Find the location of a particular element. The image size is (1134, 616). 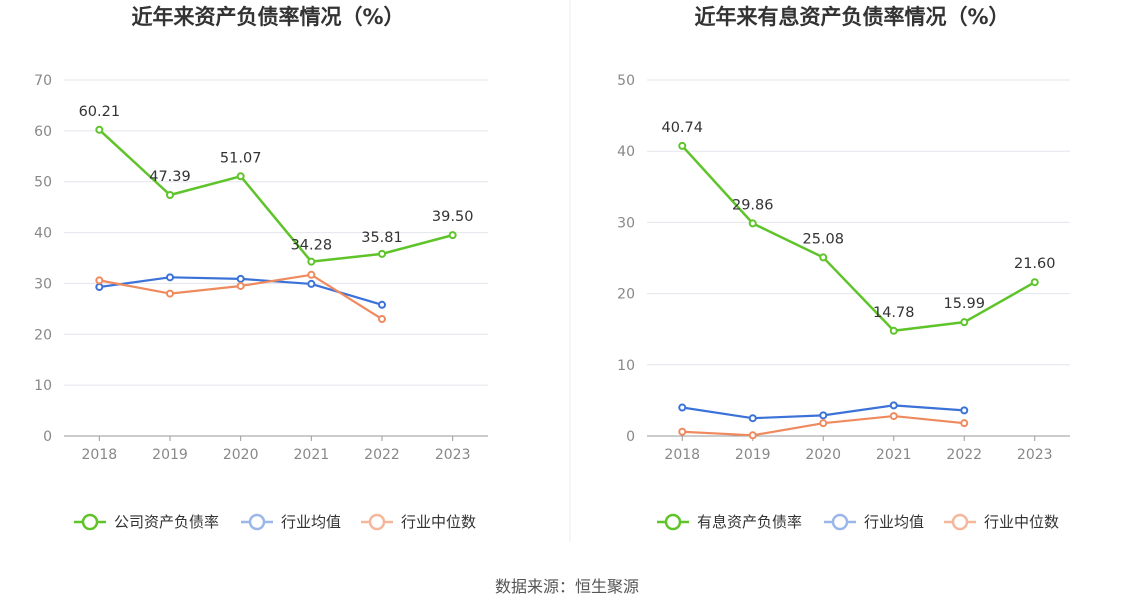

data-label: 15.99 is located at coordinates (964, 304).